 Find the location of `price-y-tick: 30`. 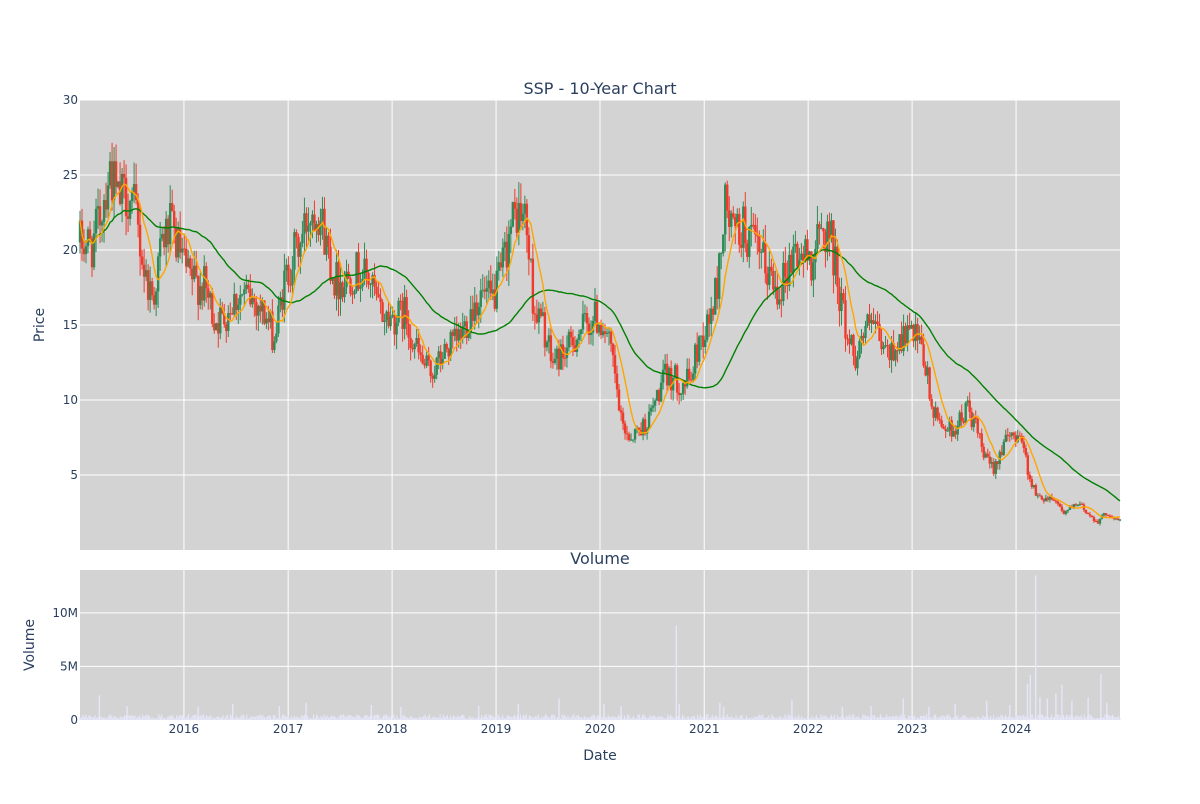

price-y-tick: 30 is located at coordinates (70, 100).